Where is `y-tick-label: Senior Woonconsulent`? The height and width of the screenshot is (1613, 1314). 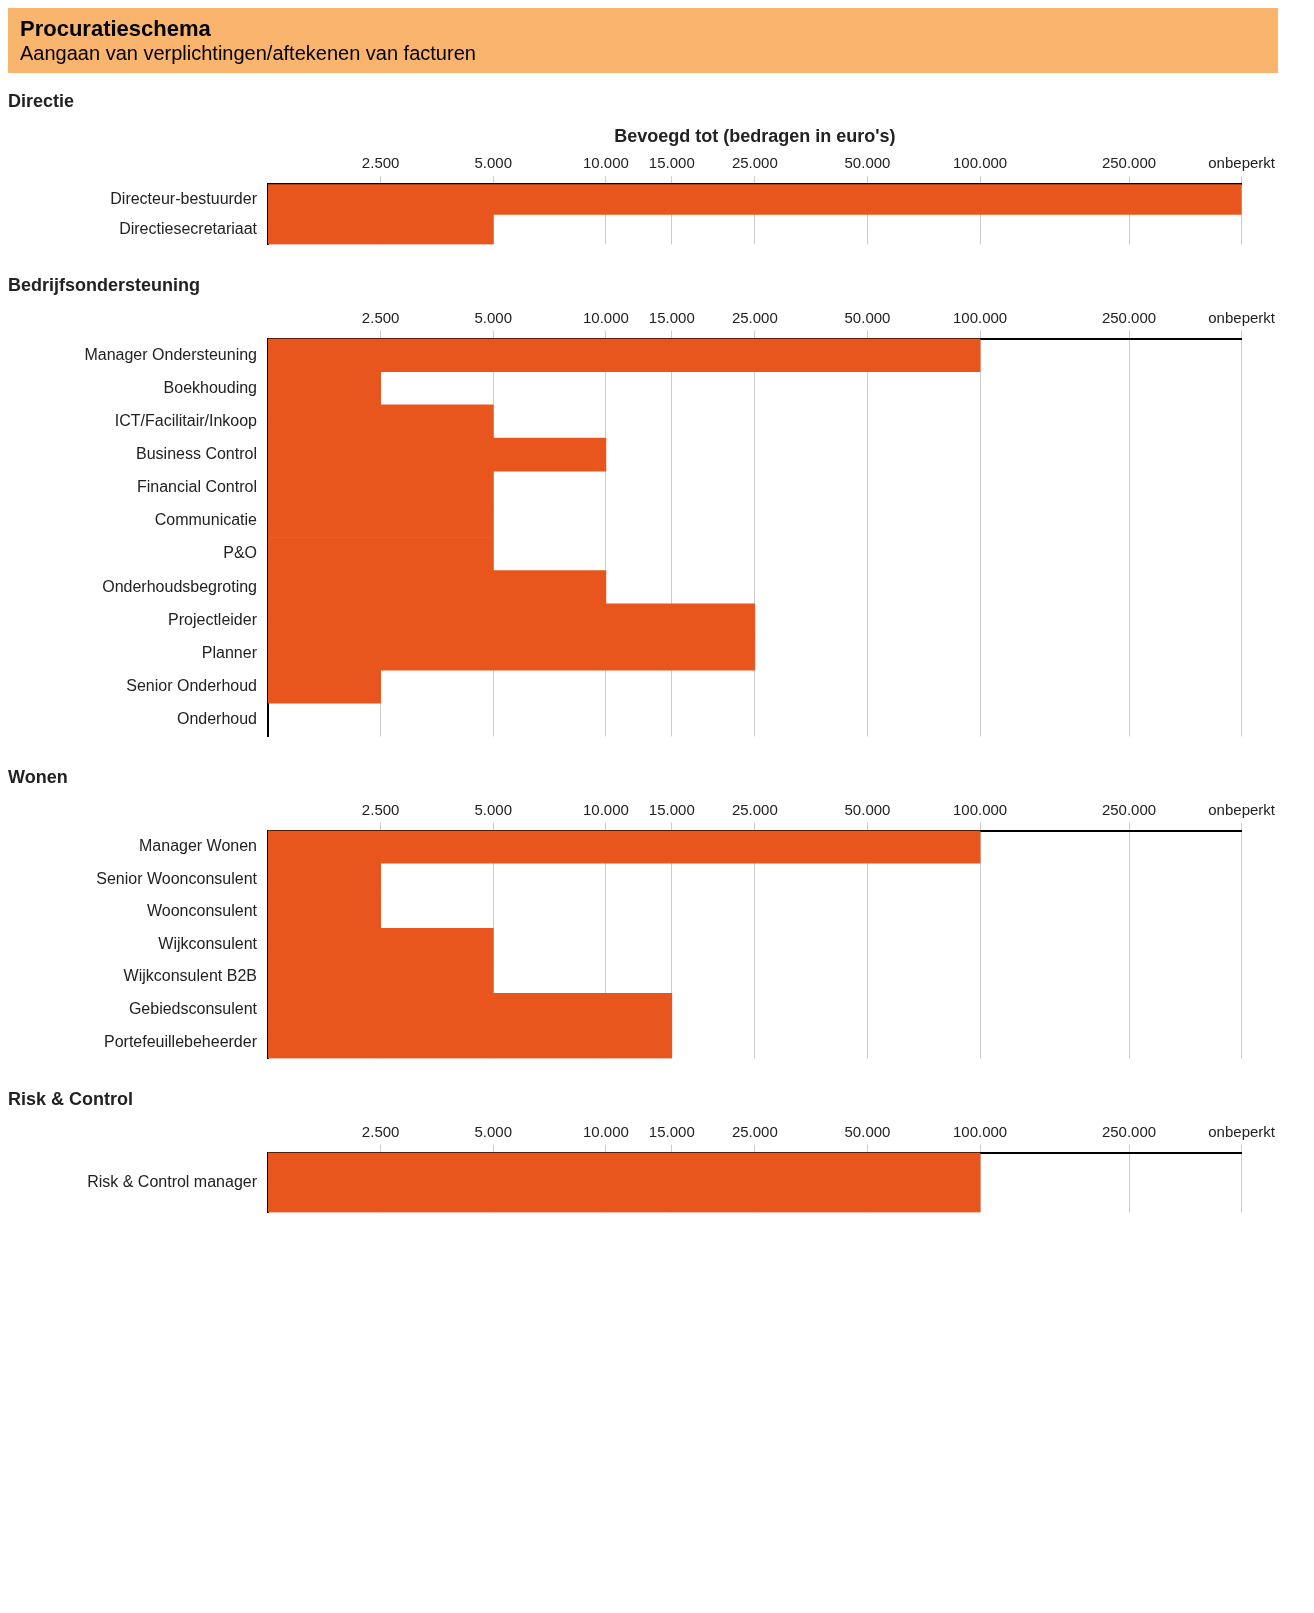
y-tick-label: Senior Woonconsulent is located at coordinates (177, 878).